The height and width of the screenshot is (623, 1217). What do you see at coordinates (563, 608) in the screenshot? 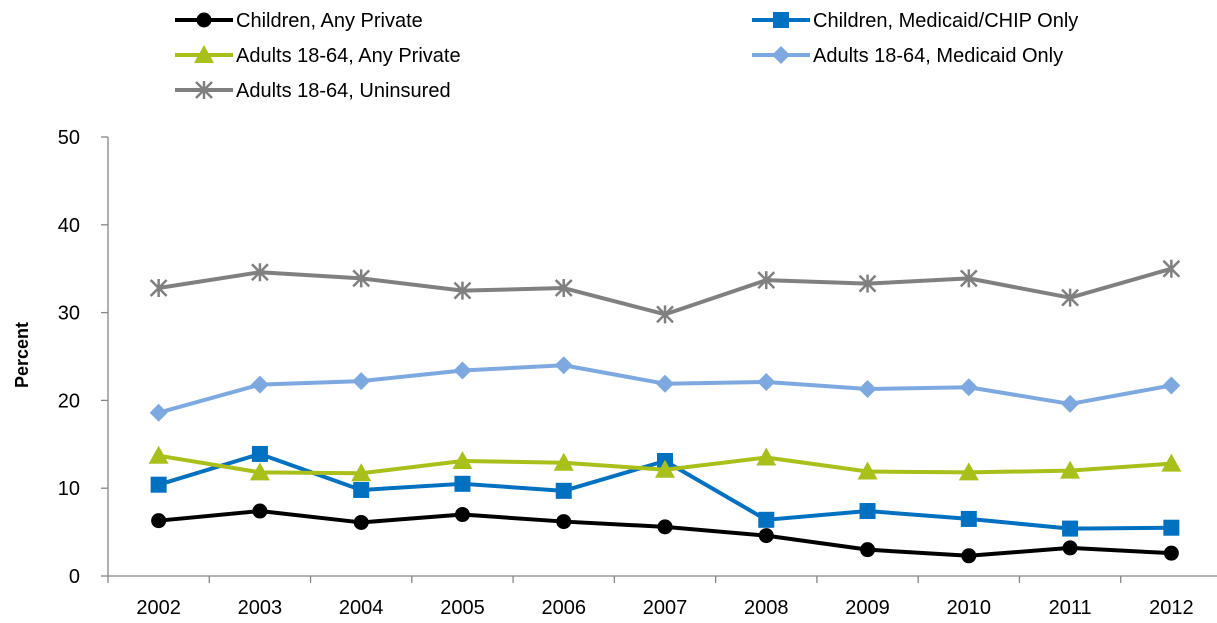
I see `x-tick-label: 2006` at bounding box center [563, 608].